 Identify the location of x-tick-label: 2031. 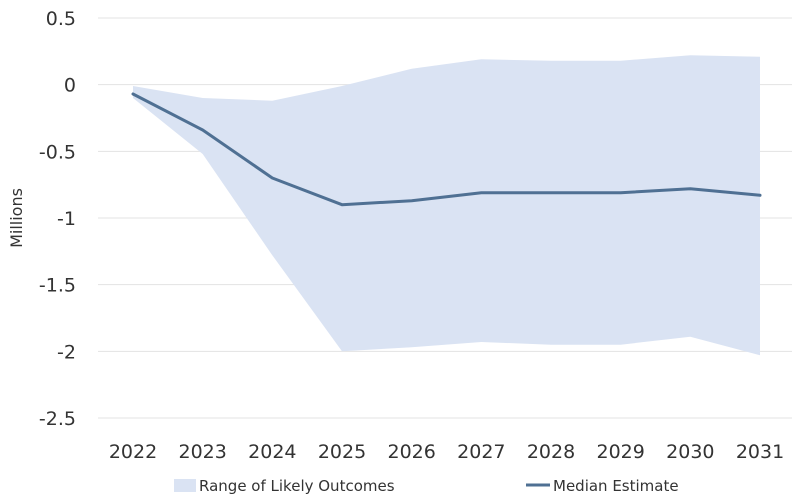
(760, 452).